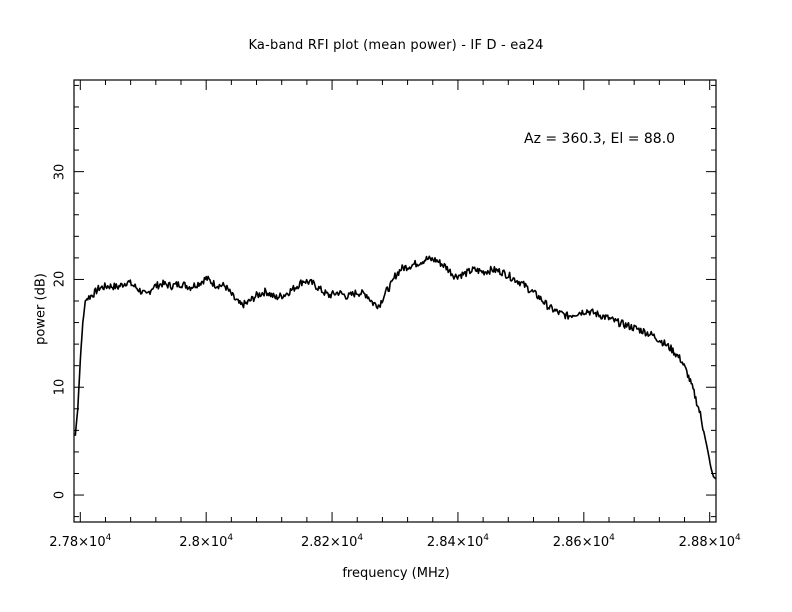 Image resolution: width=792 pixels, height=612 pixels. What do you see at coordinates (60, 495) in the screenshot?
I see `y-tick-label: 0` at bounding box center [60, 495].